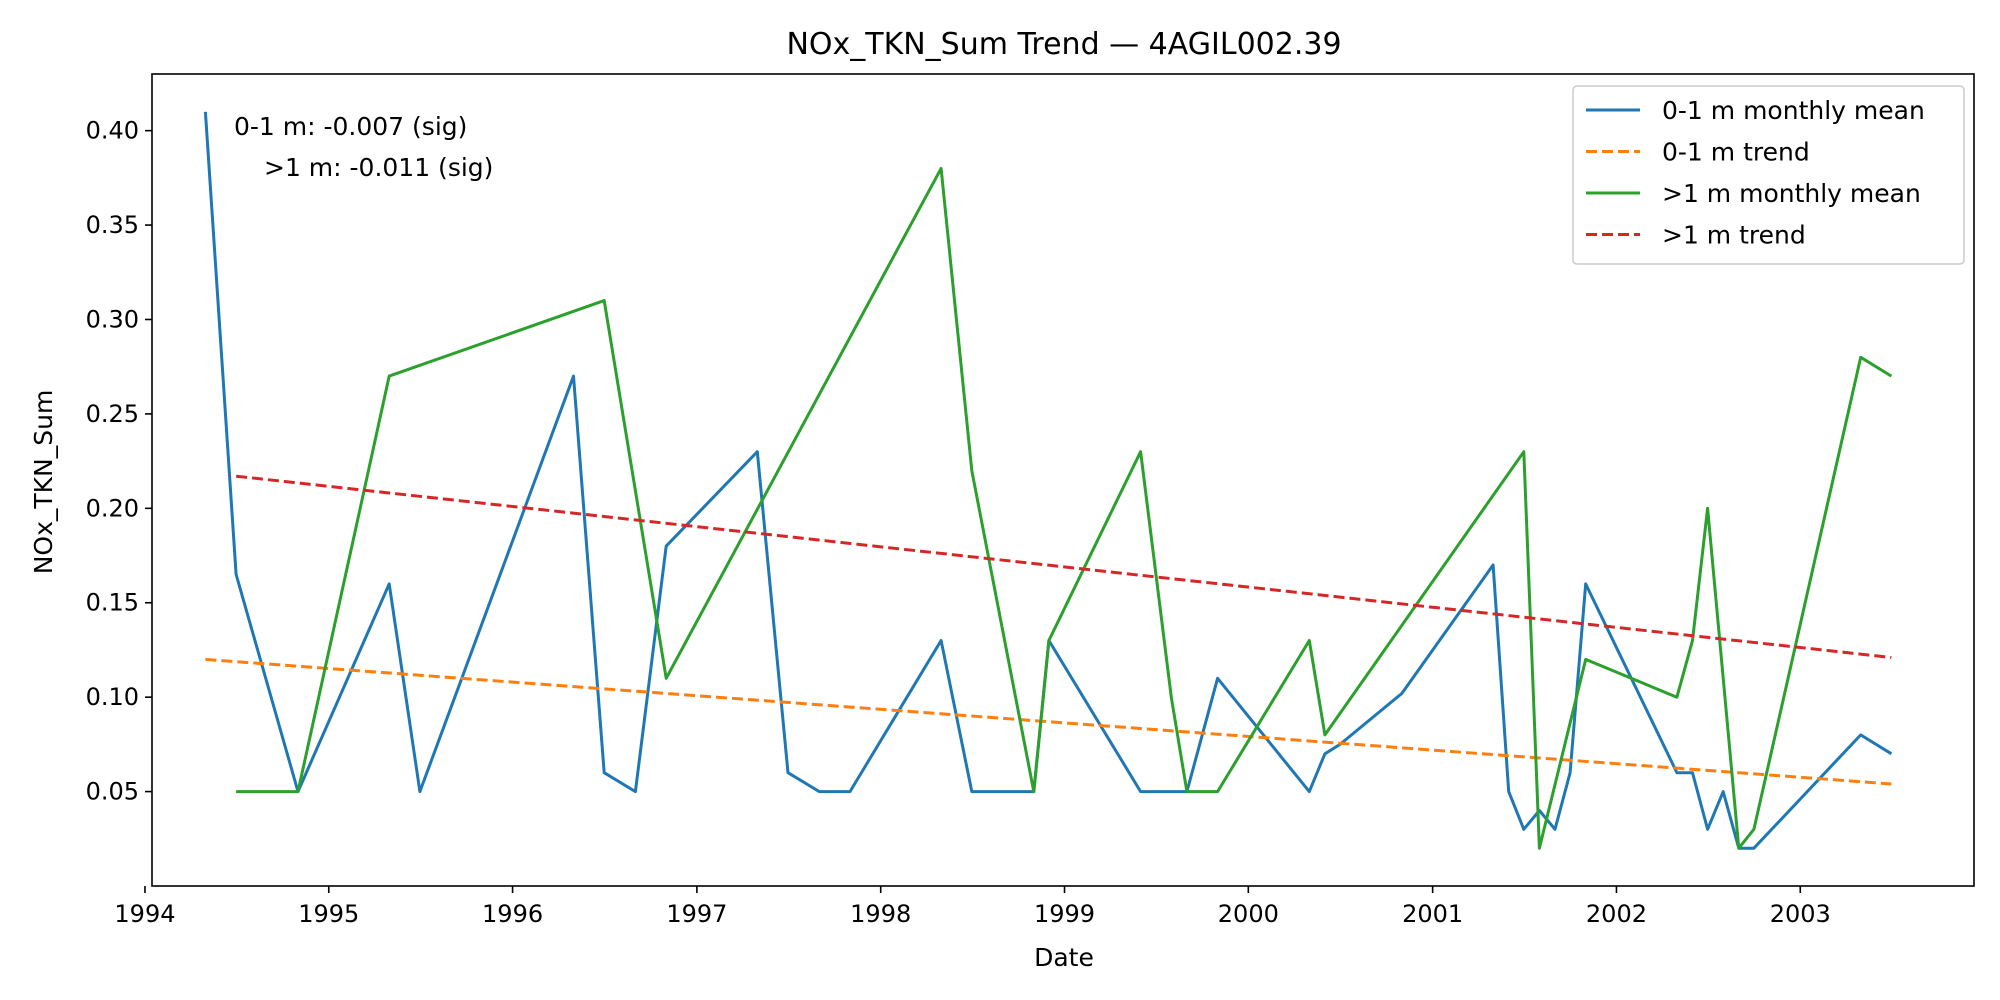 The image size is (2000, 1000). I want to click on x-tick-label: 1997, so click(696, 914).